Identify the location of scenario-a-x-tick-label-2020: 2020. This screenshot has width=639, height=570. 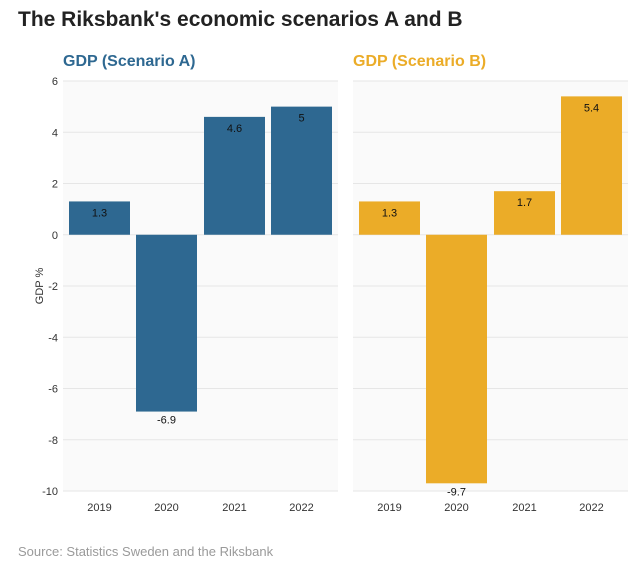
(166, 508).